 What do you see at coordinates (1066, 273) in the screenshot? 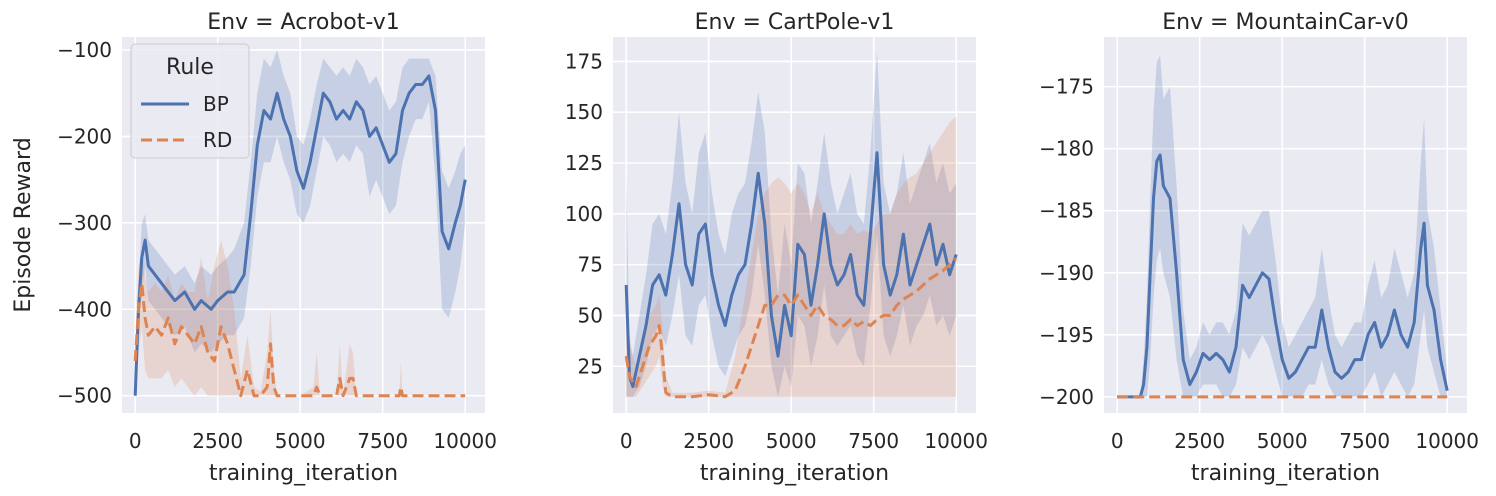
I see `y-tick-label: −190` at bounding box center [1066, 273].